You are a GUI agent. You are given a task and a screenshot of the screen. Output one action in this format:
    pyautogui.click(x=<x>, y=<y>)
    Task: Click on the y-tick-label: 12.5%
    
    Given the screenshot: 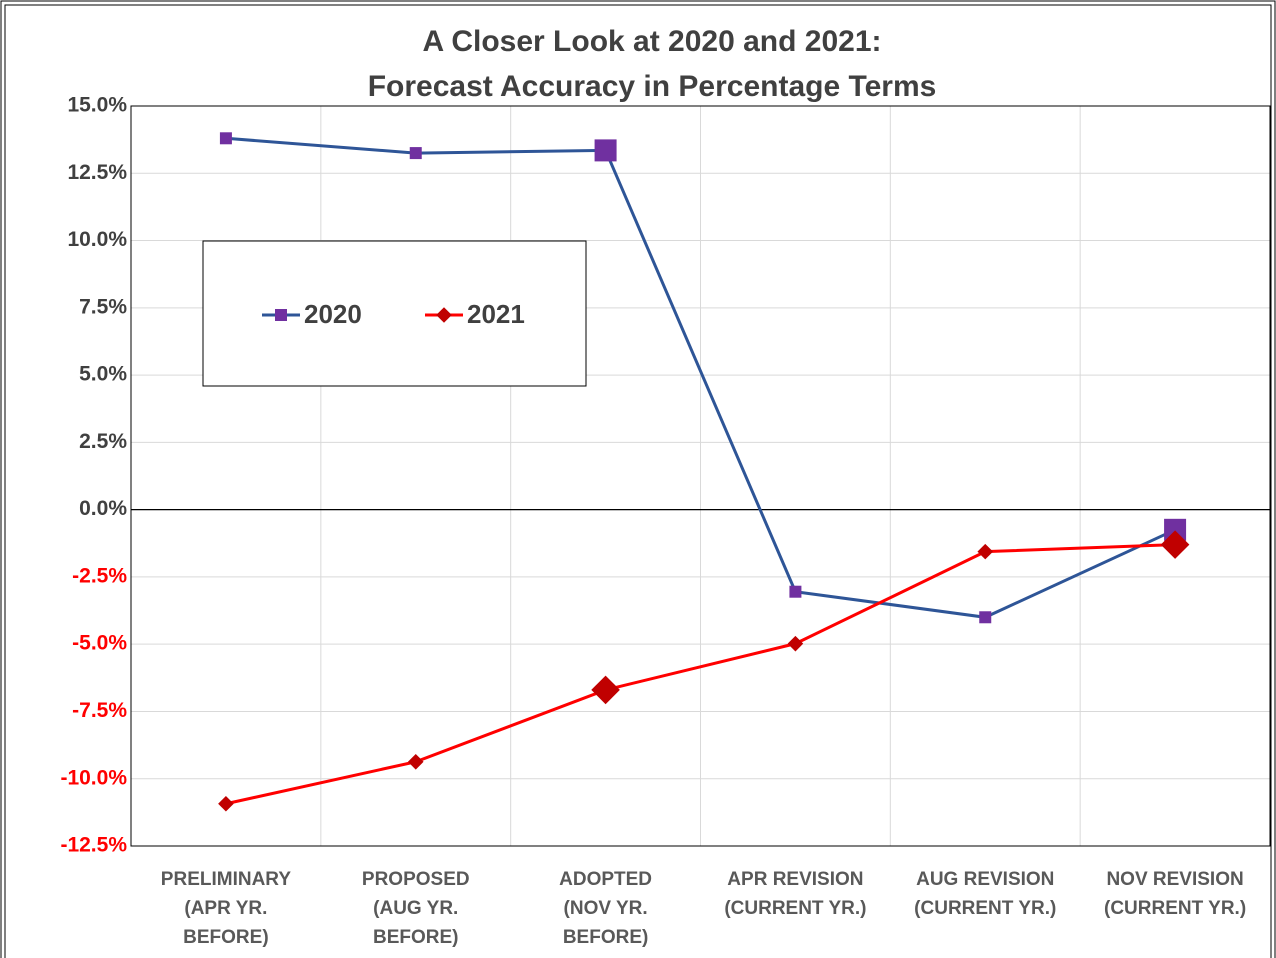 What is the action you would take?
    pyautogui.click(x=97, y=172)
    